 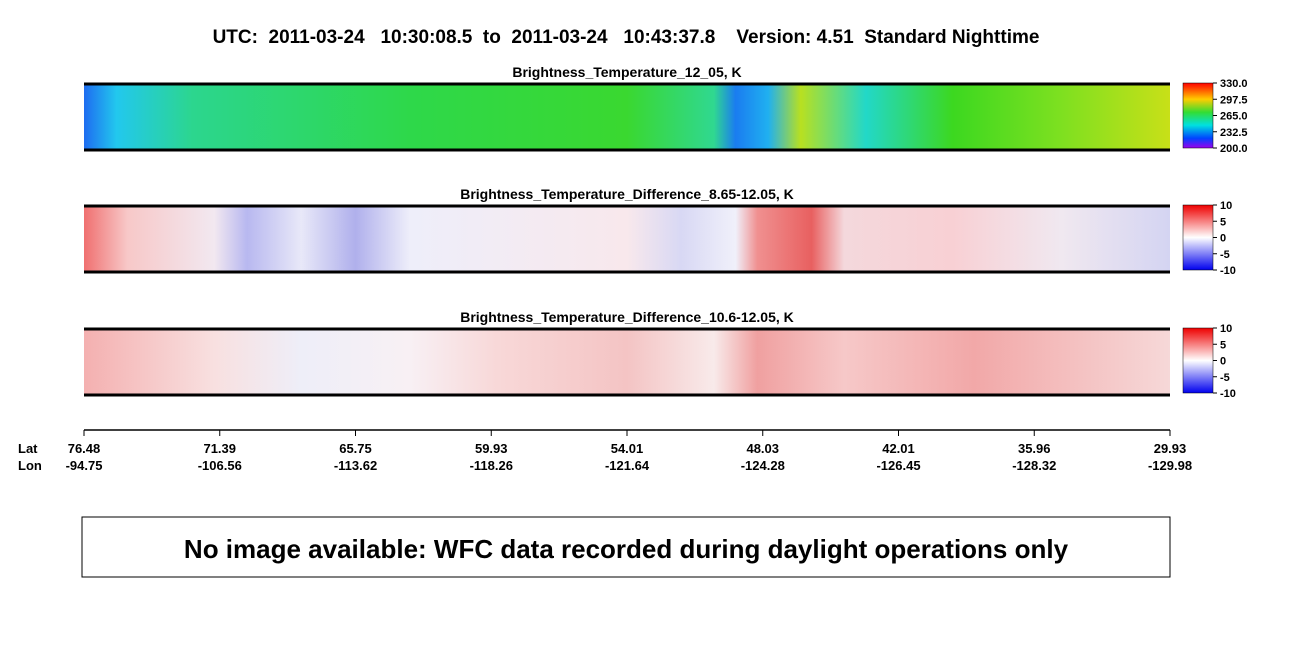 What do you see at coordinates (30, 465) in the screenshot?
I see `lon-axis-label: Lon` at bounding box center [30, 465].